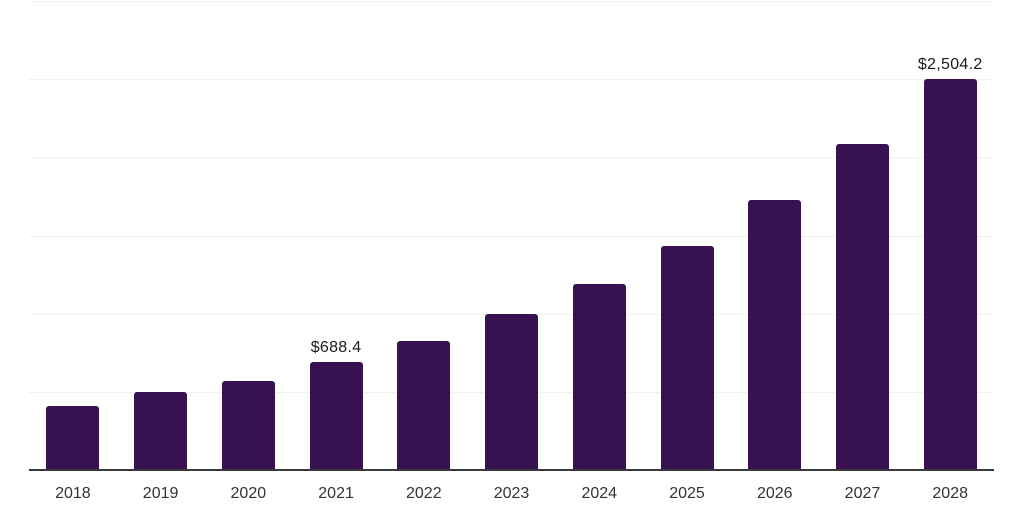  What do you see at coordinates (73, 493) in the screenshot?
I see `x-tick-2018: 2018` at bounding box center [73, 493].